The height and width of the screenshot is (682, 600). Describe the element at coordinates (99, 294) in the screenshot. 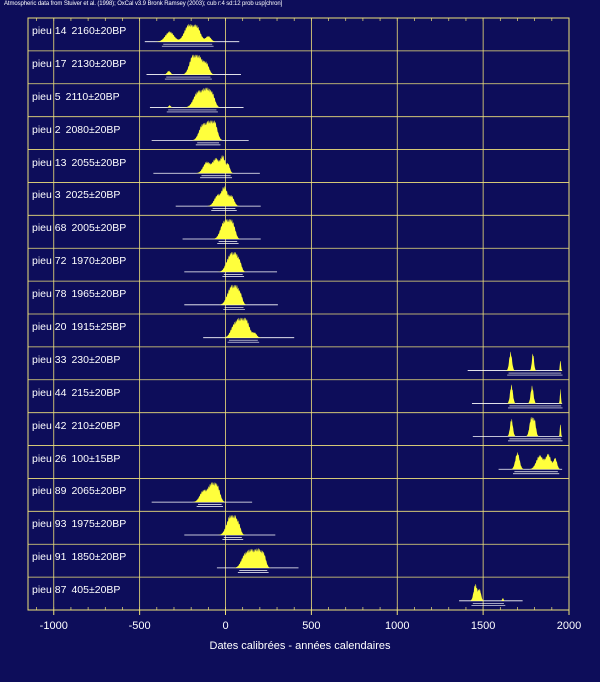

I see `radiocarbon-date: 1965±20BP` at that location.